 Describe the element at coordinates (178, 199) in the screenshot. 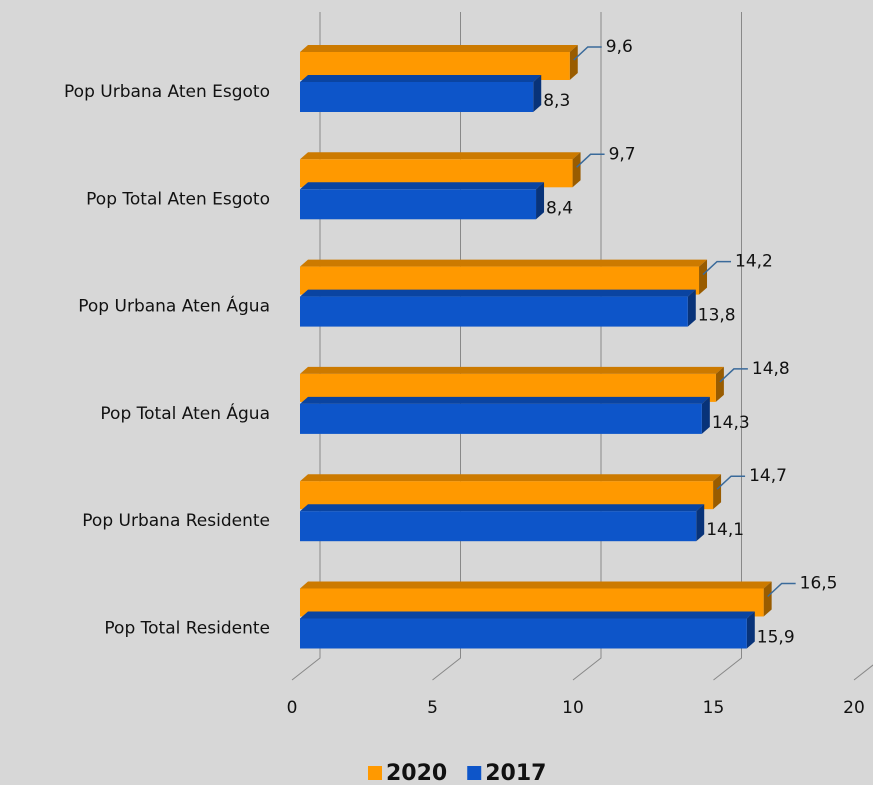

I see `y-tick-label: Pop Total Aten Esgoto` at that location.